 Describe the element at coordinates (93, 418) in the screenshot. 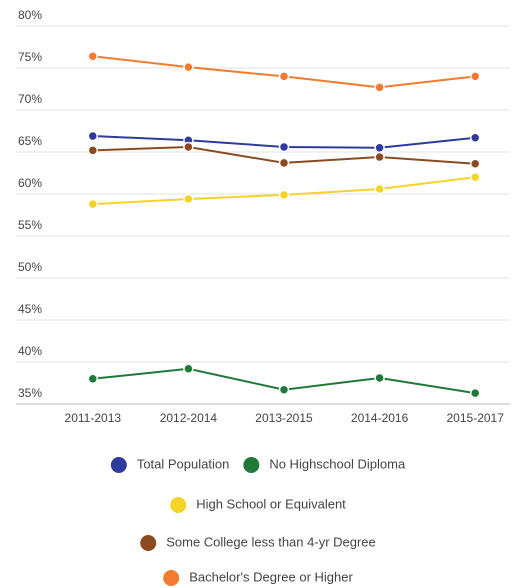

I see `x-tick-label: 2011-2013` at that location.